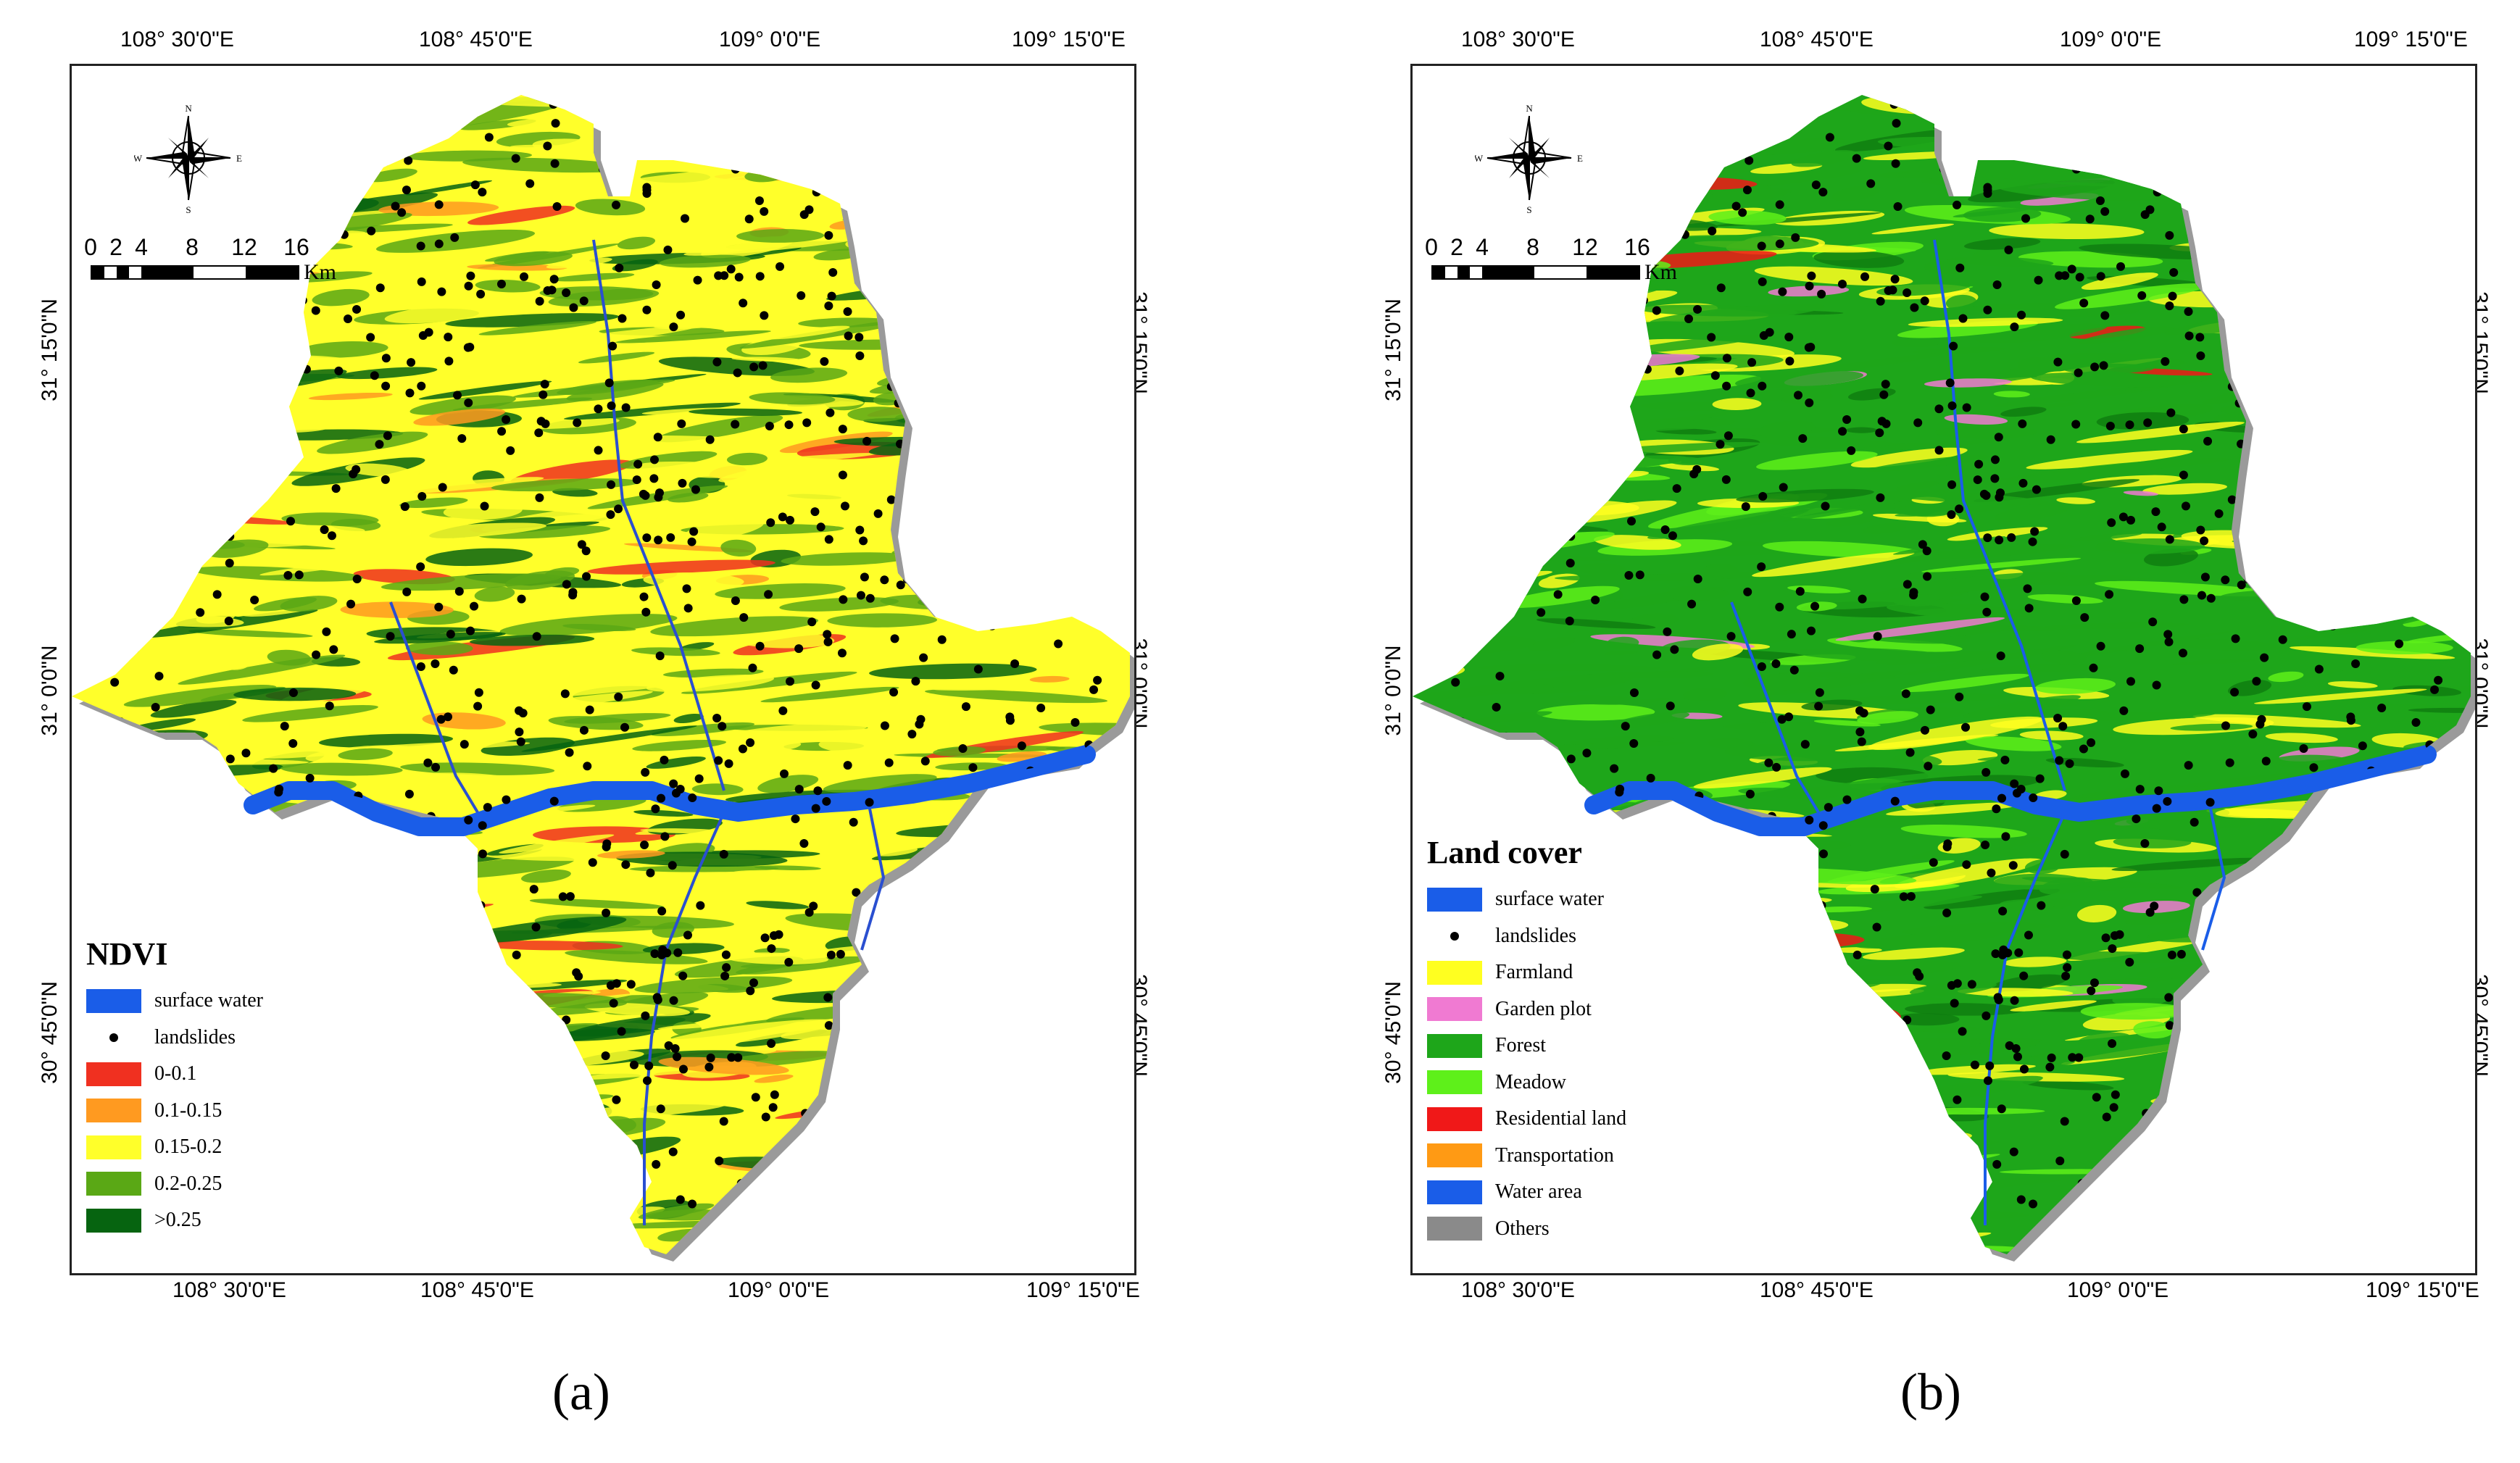 The image size is (2520, 1463). I want to click on legend-swatch, so click(114, 1184).